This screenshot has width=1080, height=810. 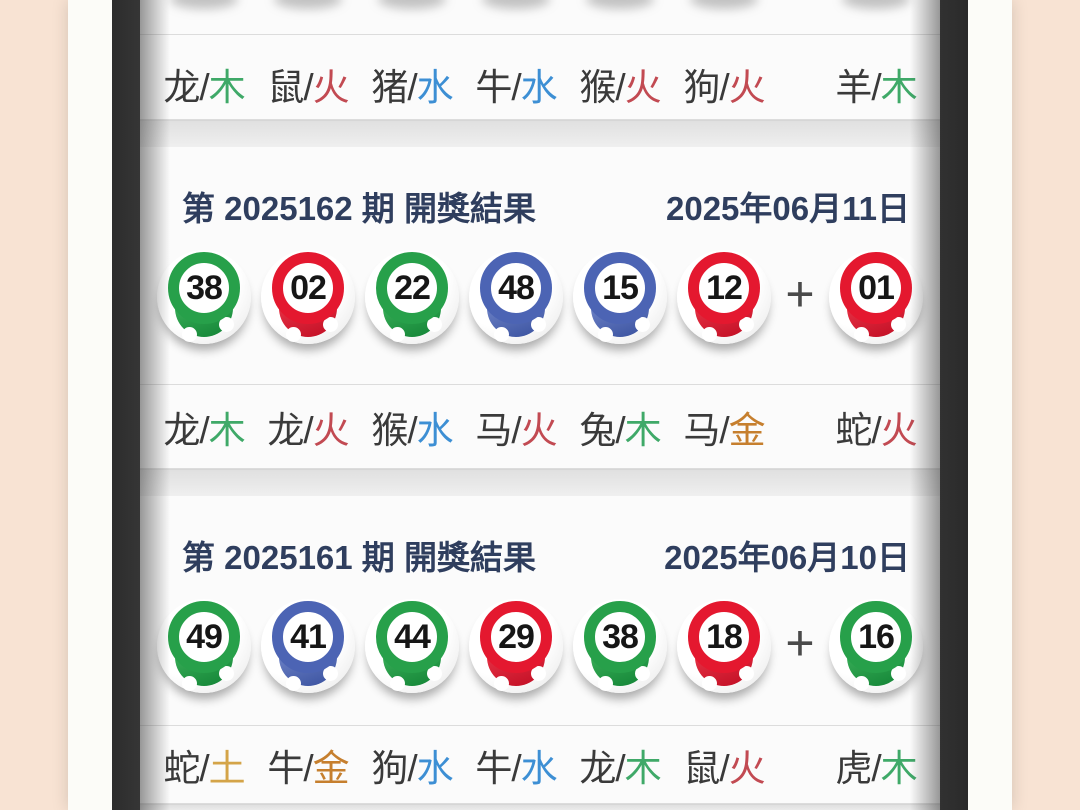 I want to click on ball-number: 01, so click(x=876, y=287).